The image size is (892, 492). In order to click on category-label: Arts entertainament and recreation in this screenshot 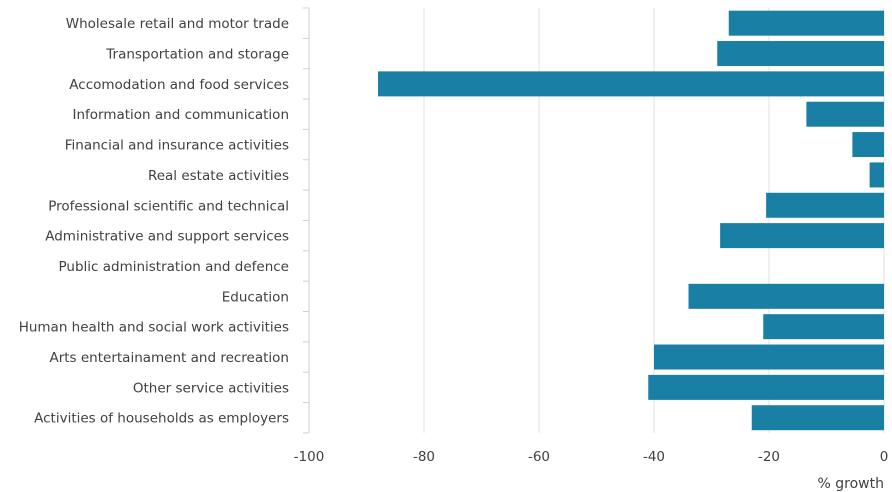, I will do `click(169, 358)`.